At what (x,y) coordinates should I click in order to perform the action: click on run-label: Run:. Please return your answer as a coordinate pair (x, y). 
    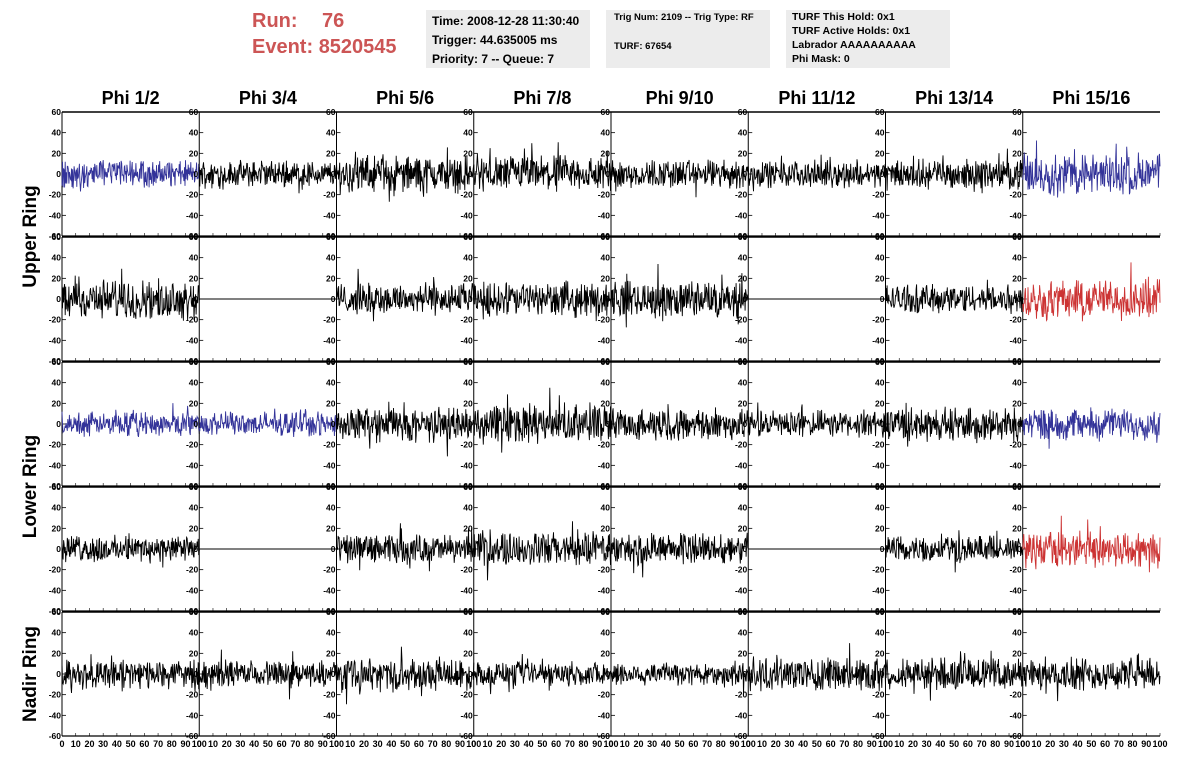
    Looking at the image, I should click on (275, 21).